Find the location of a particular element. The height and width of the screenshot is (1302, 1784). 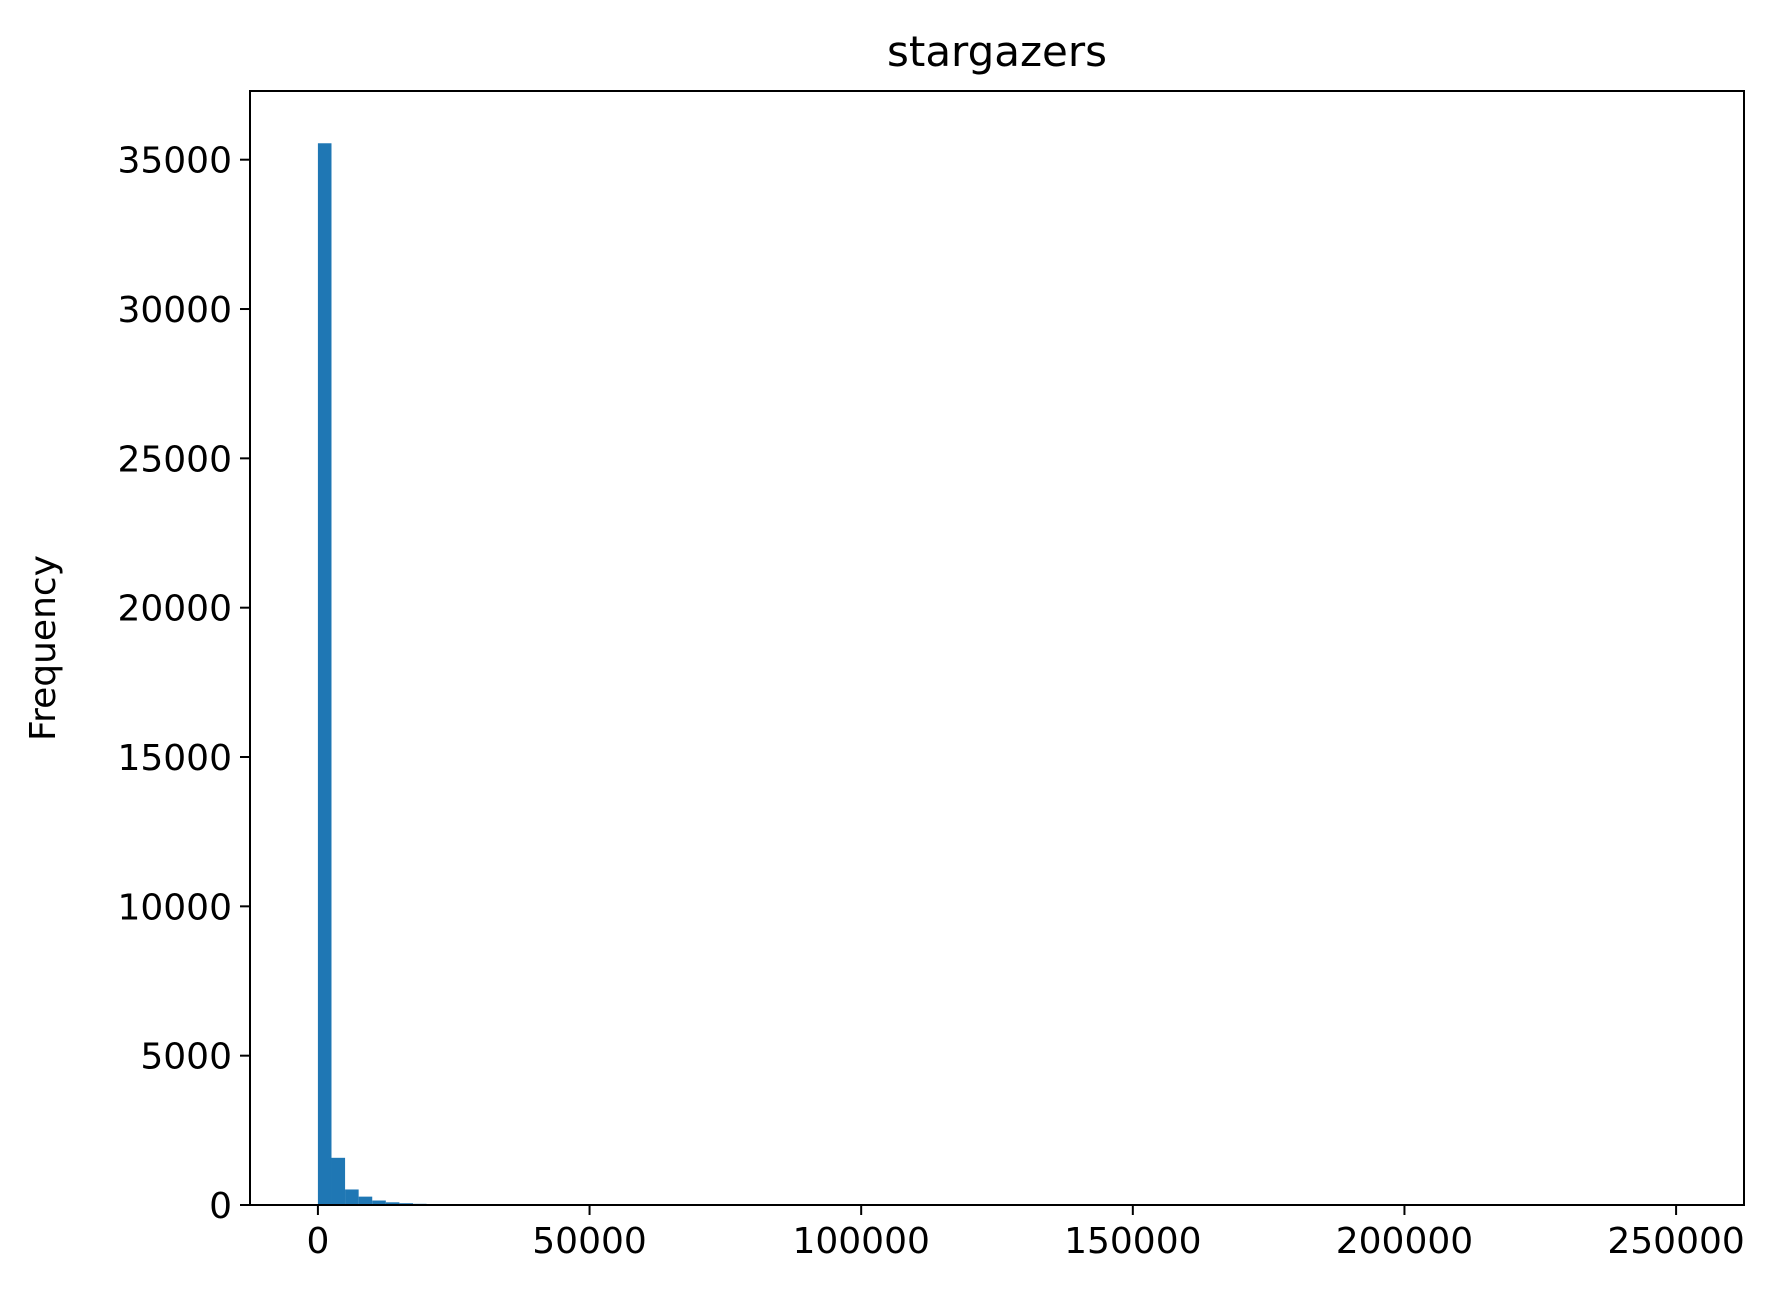

x-tick-label: 150000 is located at coordinates (1132, 1241).